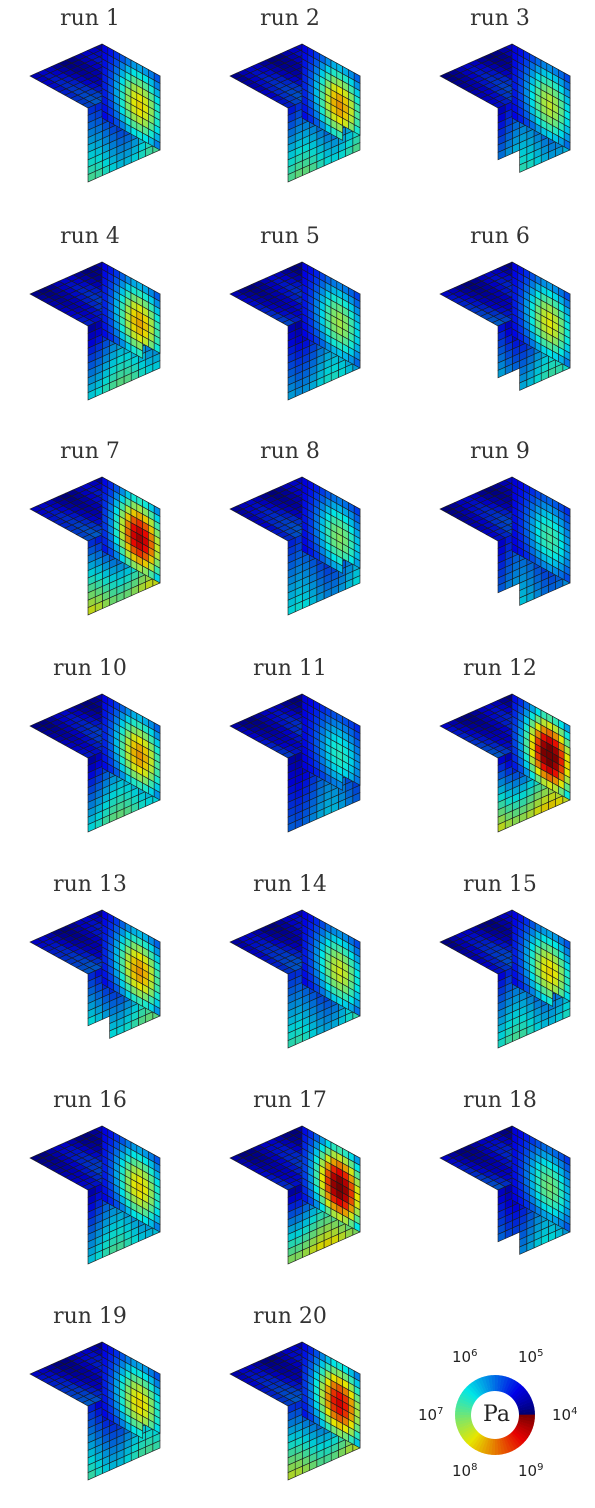 The image size is (595, 1508). Describe the element at coordinates (290, 451) in the screenshot. I see `panel-title: run 8` at that location.